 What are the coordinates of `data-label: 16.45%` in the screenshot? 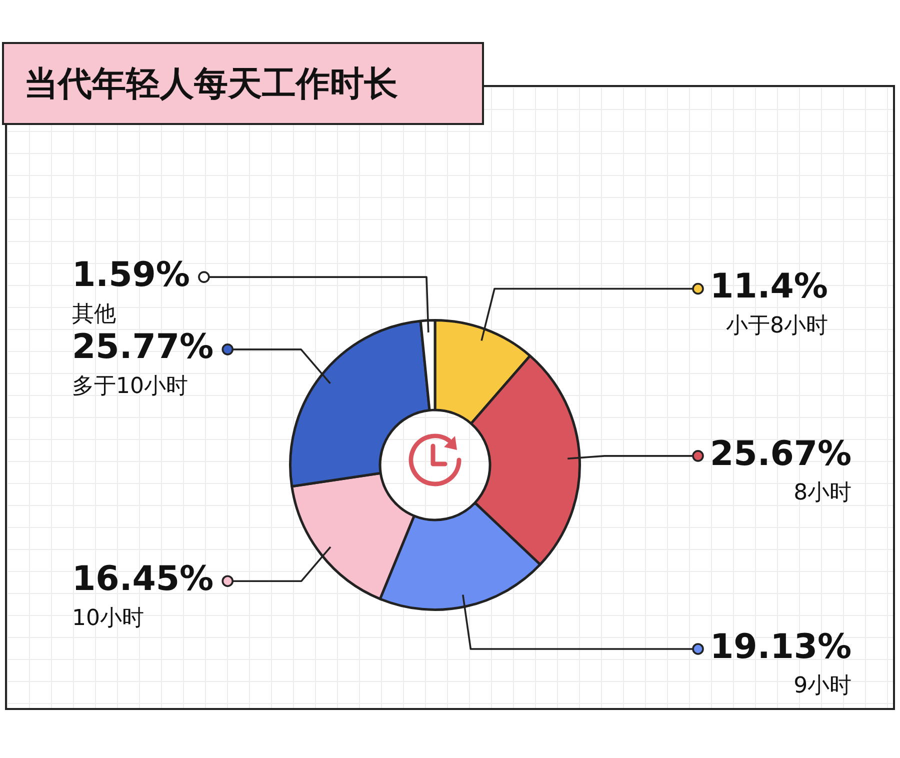 It's located at (143, 578).